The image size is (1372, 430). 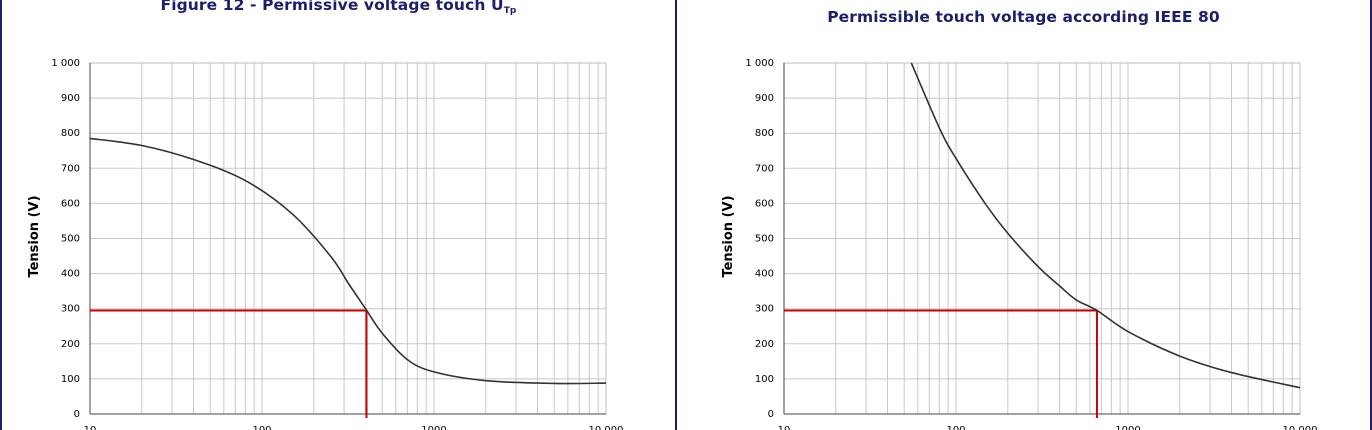 I want to click on chart-title: Figure 12 - Permissive voltage touch UTp, so click(x=338, y=8).